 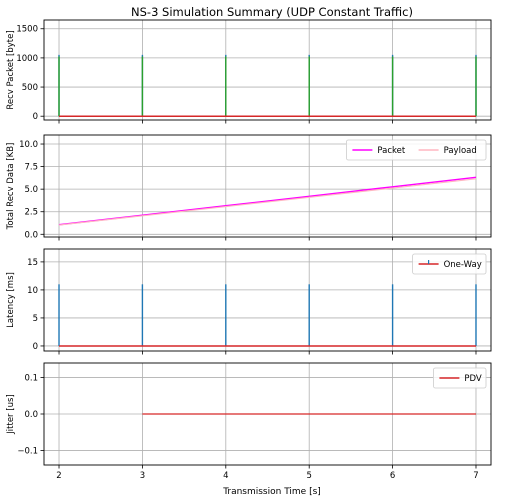 I want to click on x-tick-label: 2, so click(x=58, y=476).